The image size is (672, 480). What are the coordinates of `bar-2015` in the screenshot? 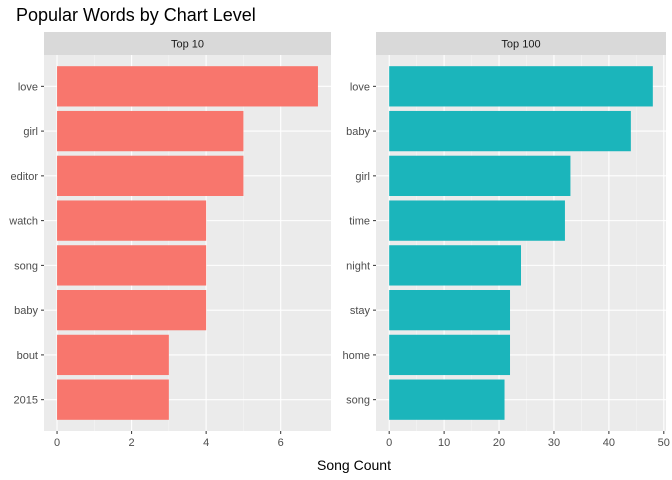 It's located at (113, 399).